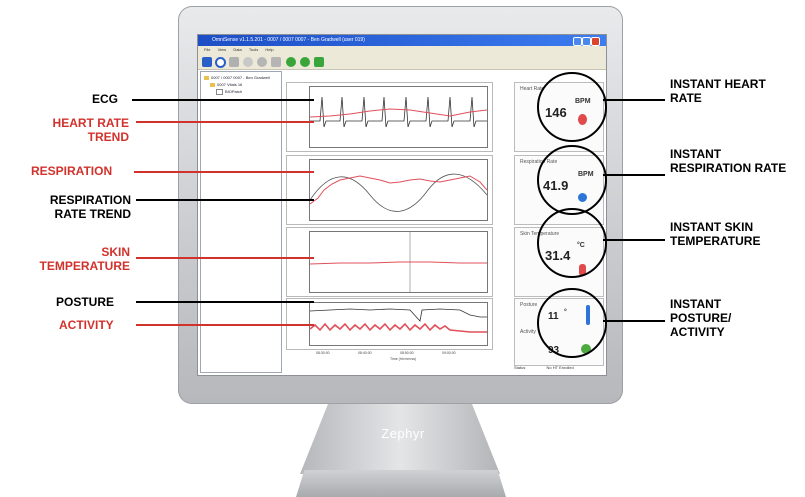  Describe the element at coordinates (595, 41) in the screenshot. I see `close-button` at that location.